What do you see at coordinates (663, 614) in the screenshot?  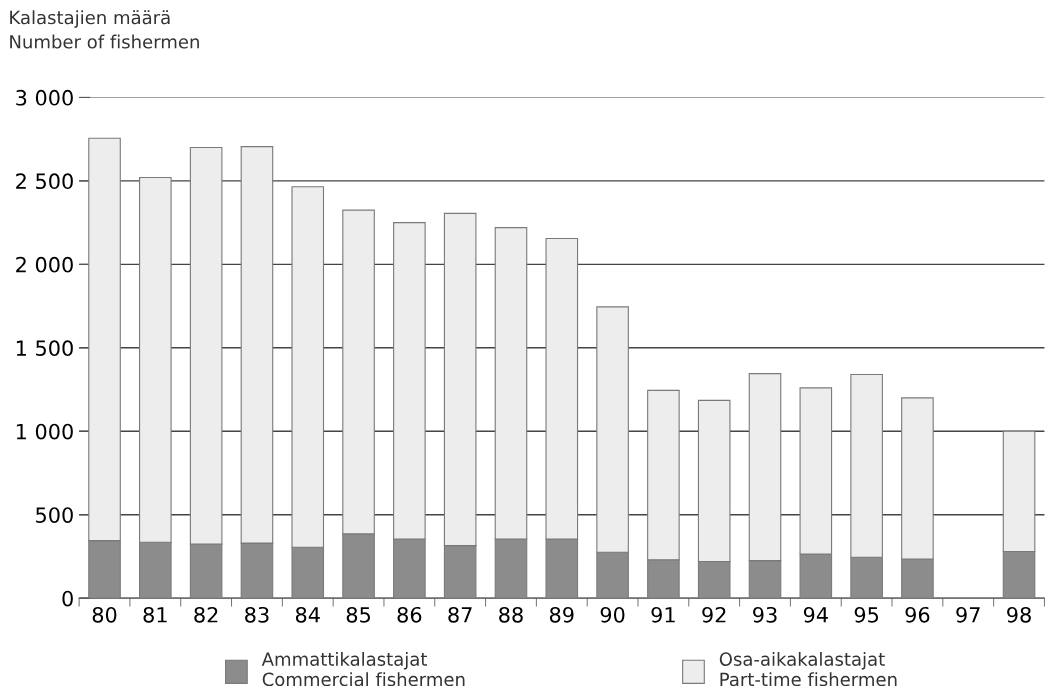 I see `x-tick-label: 91` at bounding box center [663, 614].